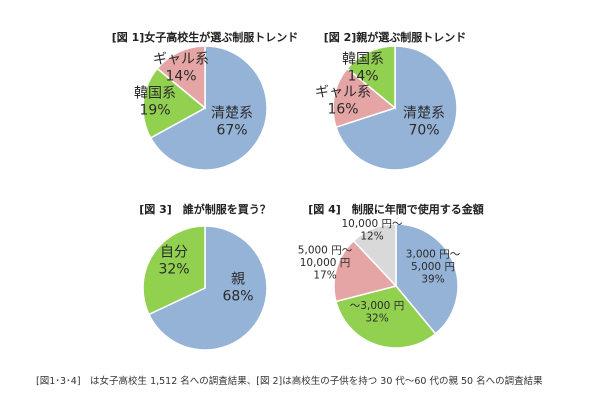  What do you see at coordinates (343, 101) in the screenshot?
I see `slice-label: ギャル系 16%` at bounding box center [343, 101].